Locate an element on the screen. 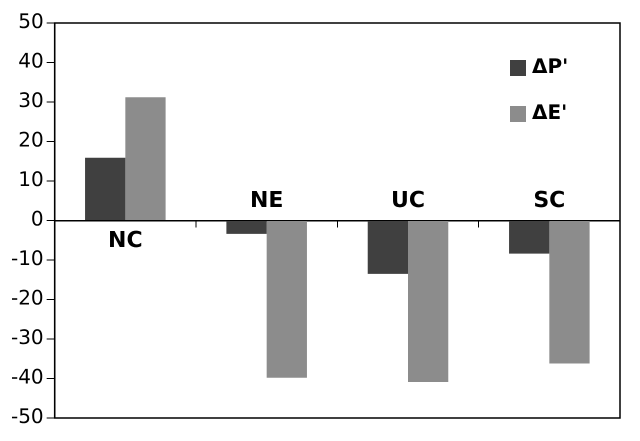 Image resolution: width=640 pixels, height=441 pixels. y-tick-label: 20 is located at coordinates (31, 140).